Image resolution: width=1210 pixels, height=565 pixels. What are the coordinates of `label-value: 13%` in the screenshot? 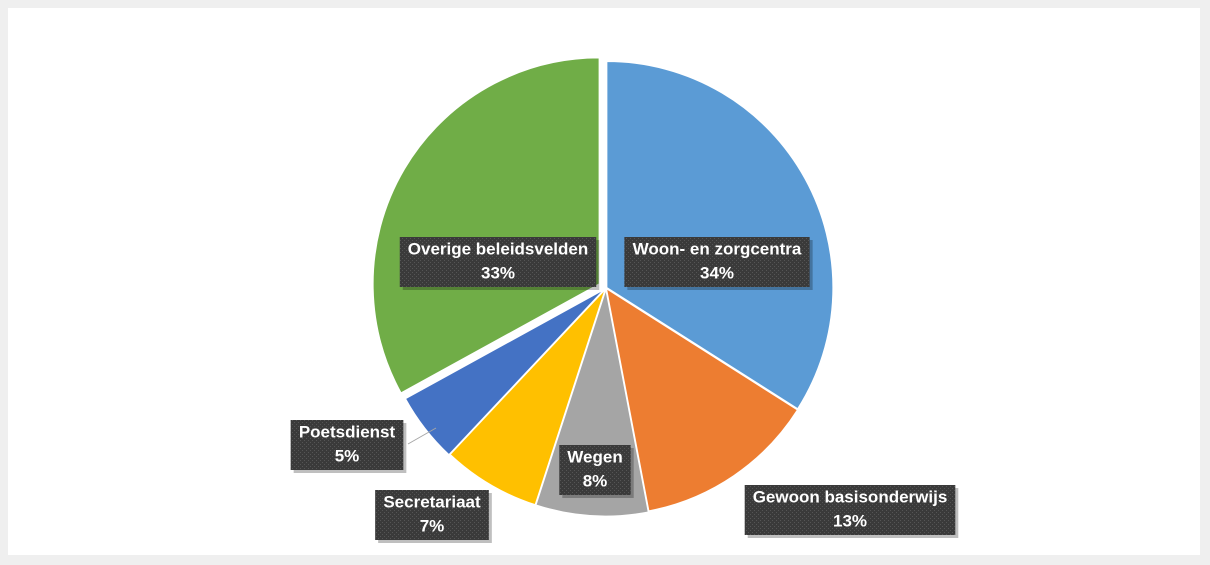 It's located at (850, 520).